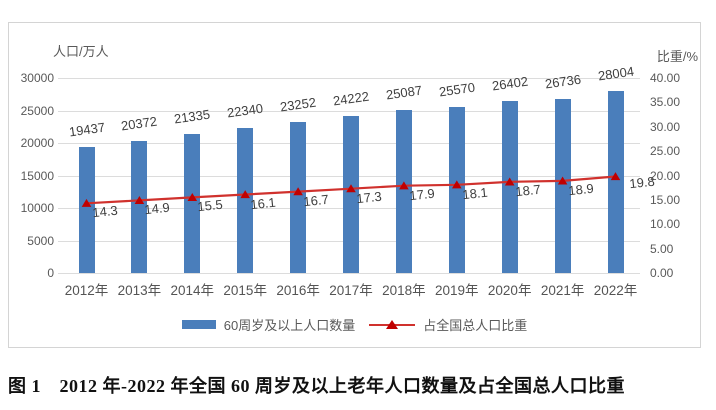 The image size is (716, 410). Describe the element at coordinates (37, 208) in the screenshot. I see `left-axis-tick: 10000` at that location.